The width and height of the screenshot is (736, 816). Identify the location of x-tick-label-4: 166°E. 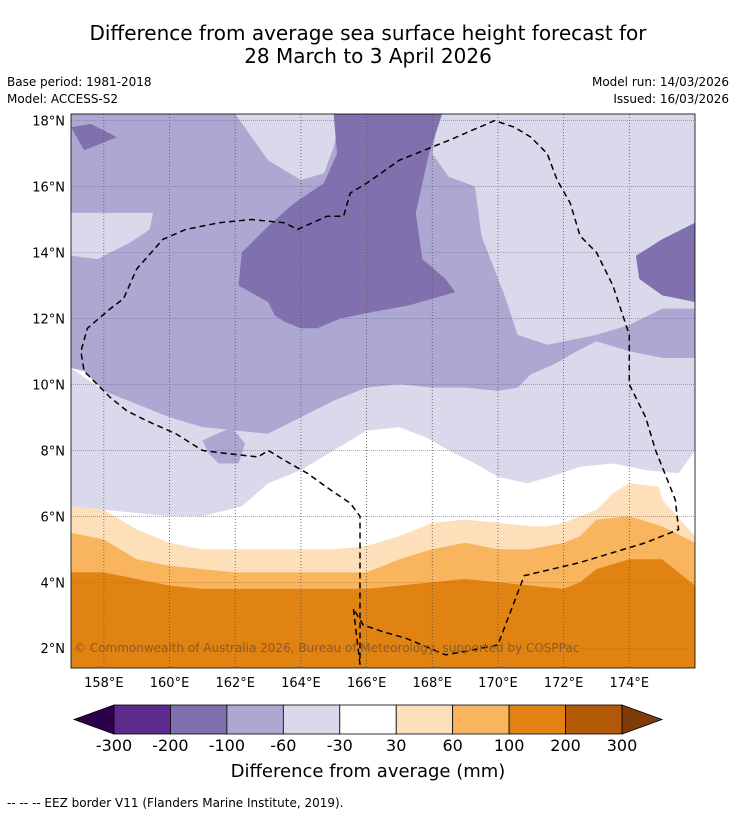
(367, 683).